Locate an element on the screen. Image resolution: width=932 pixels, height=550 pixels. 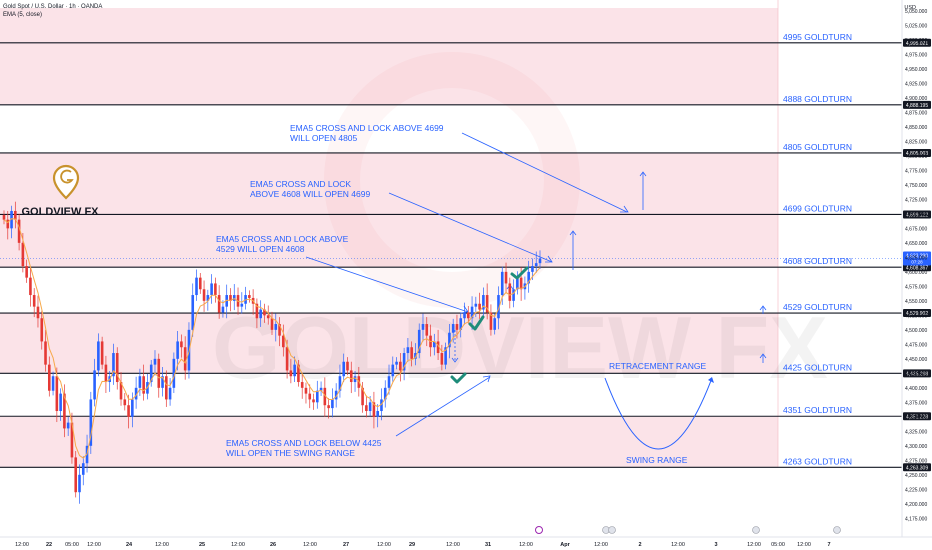
cursor-dots is located at coordinates (688, 530).